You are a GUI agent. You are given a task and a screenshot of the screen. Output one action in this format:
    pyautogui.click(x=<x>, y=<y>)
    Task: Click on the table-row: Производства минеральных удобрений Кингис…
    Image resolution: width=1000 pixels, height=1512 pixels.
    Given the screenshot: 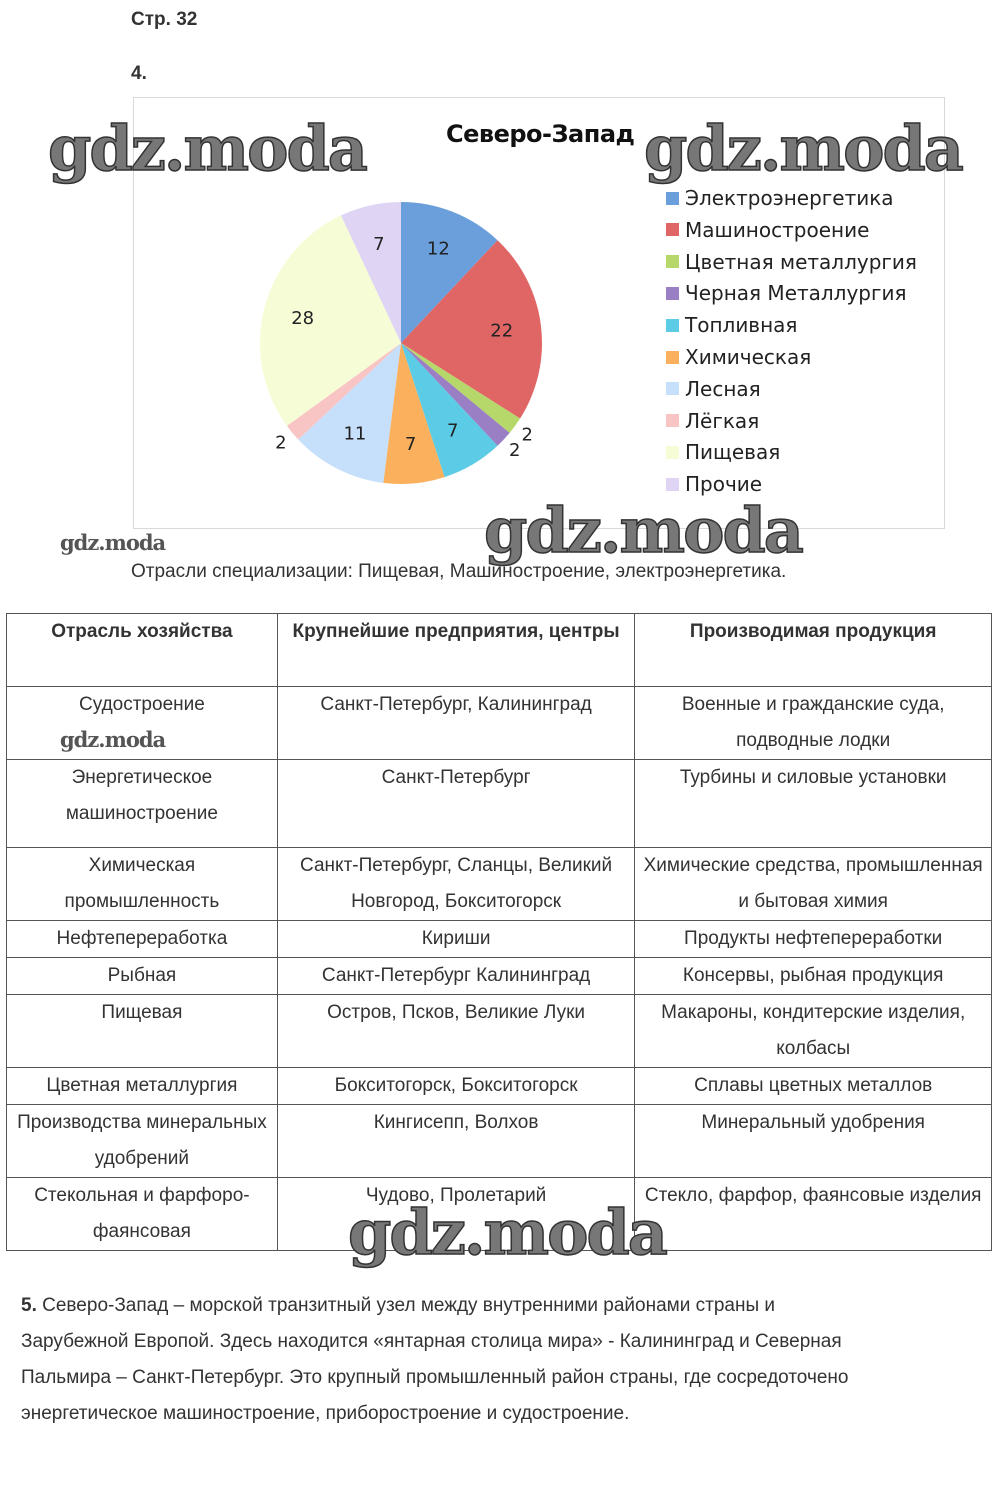 What is the action you would take?
    pyautogui.click(x=499, y=1141)
    